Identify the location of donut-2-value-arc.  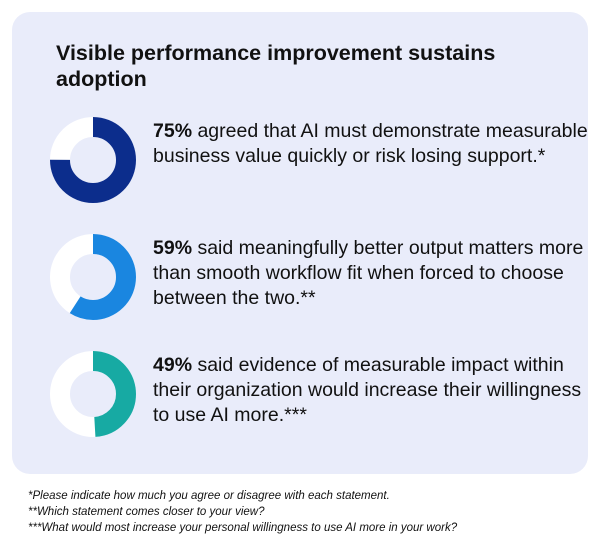
(93, 277).